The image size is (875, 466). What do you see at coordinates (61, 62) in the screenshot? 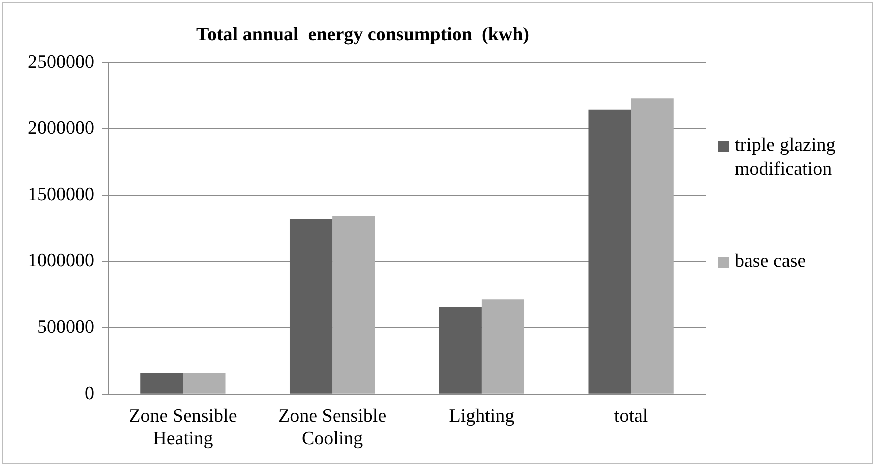
I see `y-tick-label: 2500000` at bounding box center [61, 62].